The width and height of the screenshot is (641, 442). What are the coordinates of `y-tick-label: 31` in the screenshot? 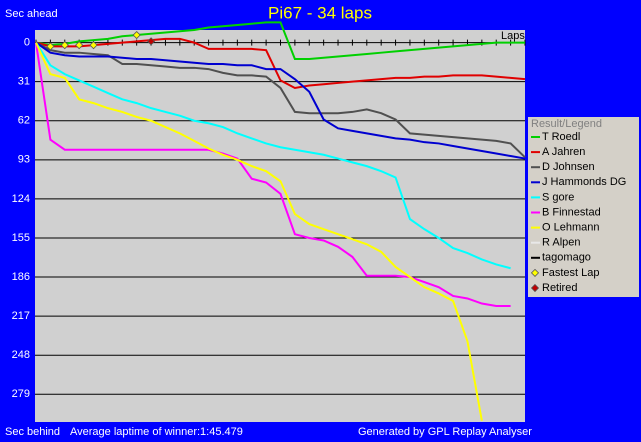 It's located at (24, 82).